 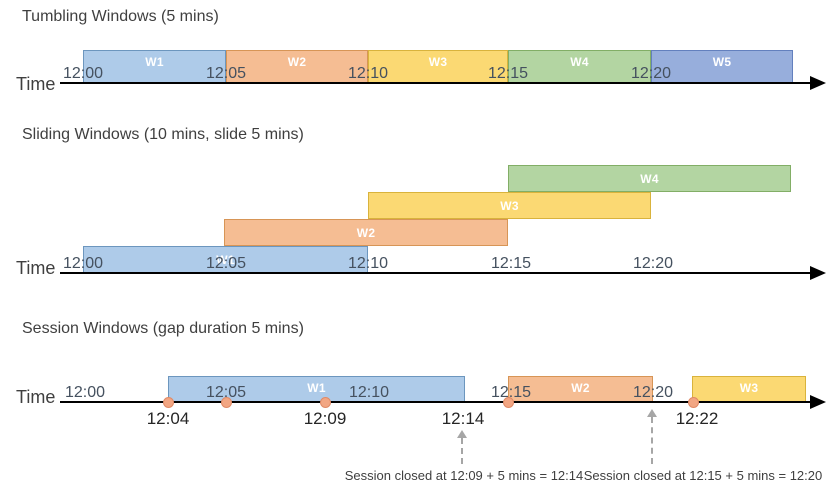 What do you see at coordinates (120, 16) in the screenshot?
I see `tumbling-windows-title: Tumbling Windows (5 mins)` at bounding box center [120, 16].